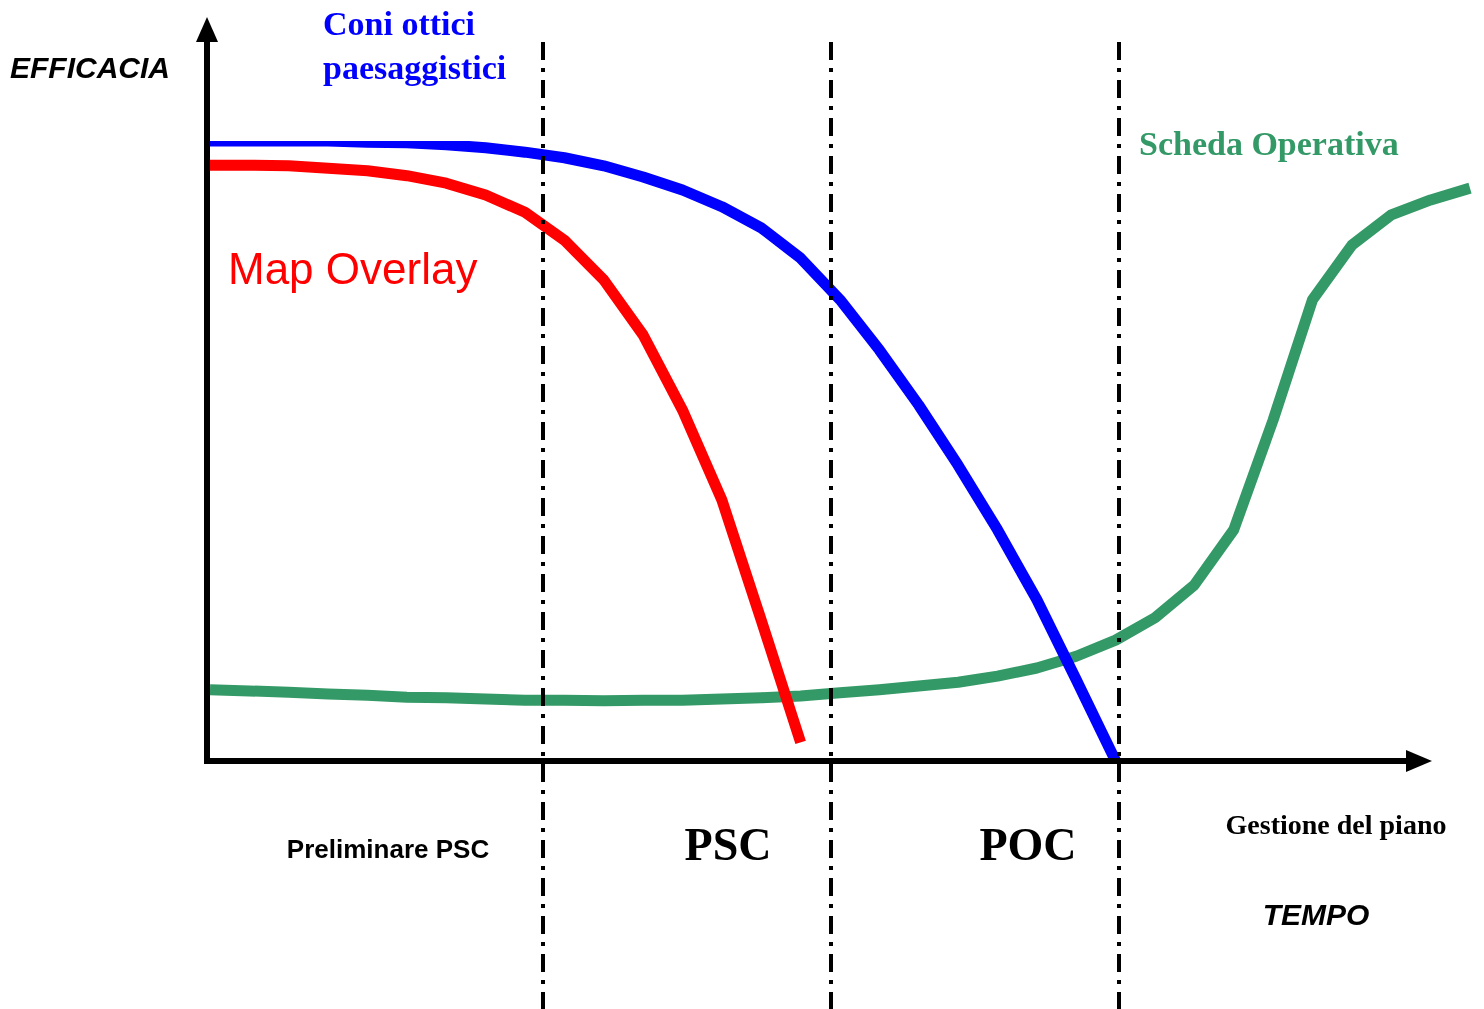  I want to click on text: Preliminare PSC, so click(388, 849).